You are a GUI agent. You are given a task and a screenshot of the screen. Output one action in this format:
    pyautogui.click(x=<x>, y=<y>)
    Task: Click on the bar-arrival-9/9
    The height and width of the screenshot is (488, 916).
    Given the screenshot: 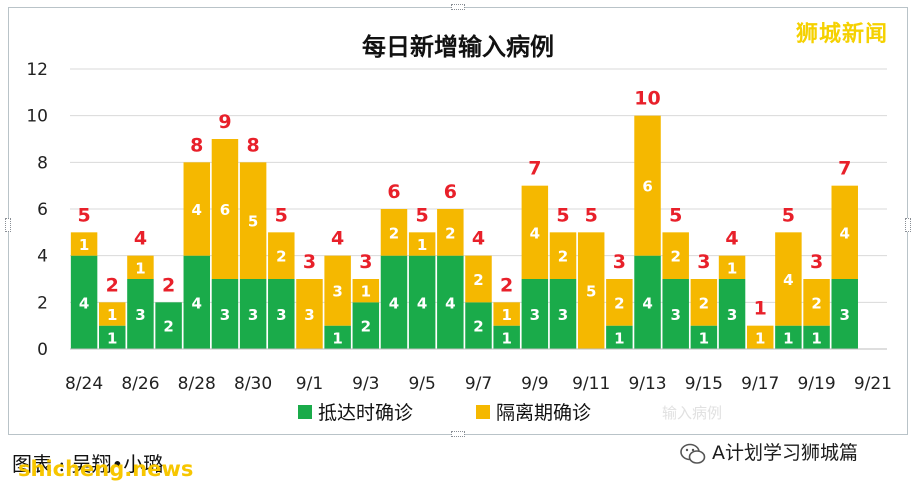 What is the action you would take?
    pyautogui.click(x=535, y=314)
    